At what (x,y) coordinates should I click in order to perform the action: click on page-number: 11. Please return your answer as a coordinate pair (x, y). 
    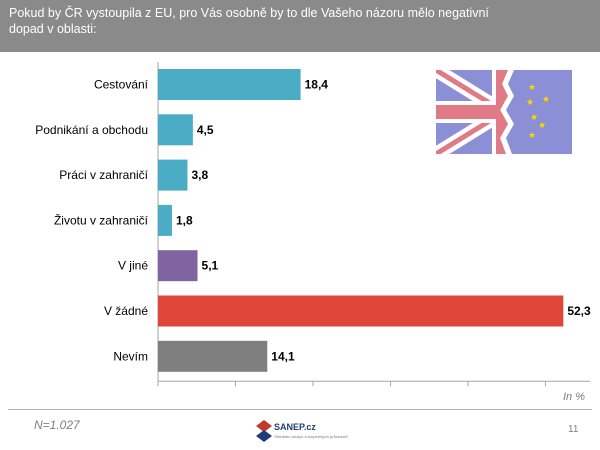
    Looking at the image, I should click on (573, 429).